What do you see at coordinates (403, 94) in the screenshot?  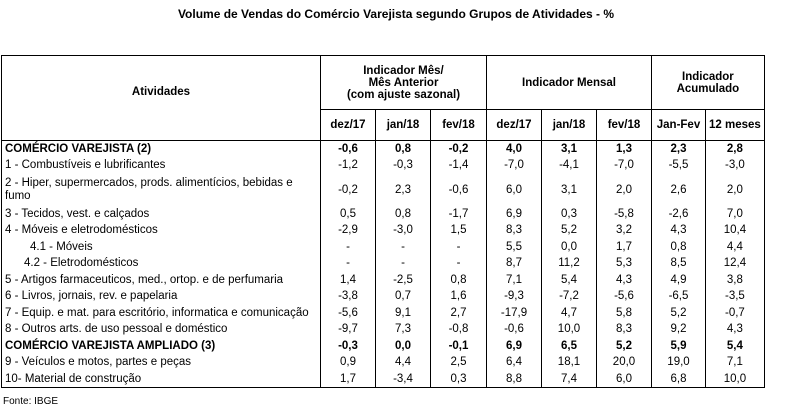 I see `header-mes-anterior-line3: (com ajuste sazonal)` at bounding box center [403, 94].